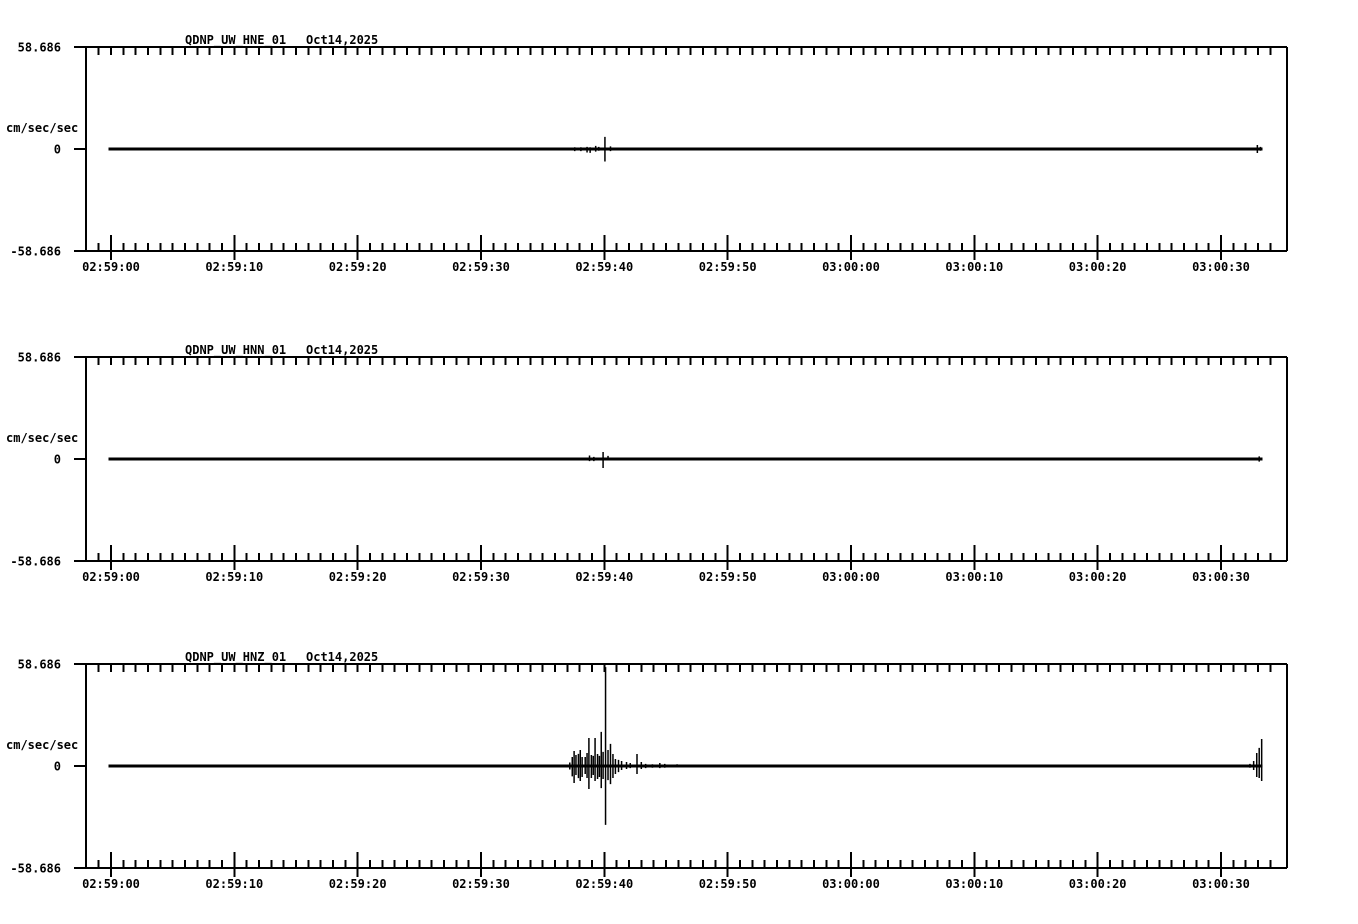 Image resolution: width=1358 pixels, height=924 pixels. What do you see at coordinates (235, 40) in the screenshot?
I see `panel-title: QDNP_UW_HNE_01` at bounding box center [235, 40].